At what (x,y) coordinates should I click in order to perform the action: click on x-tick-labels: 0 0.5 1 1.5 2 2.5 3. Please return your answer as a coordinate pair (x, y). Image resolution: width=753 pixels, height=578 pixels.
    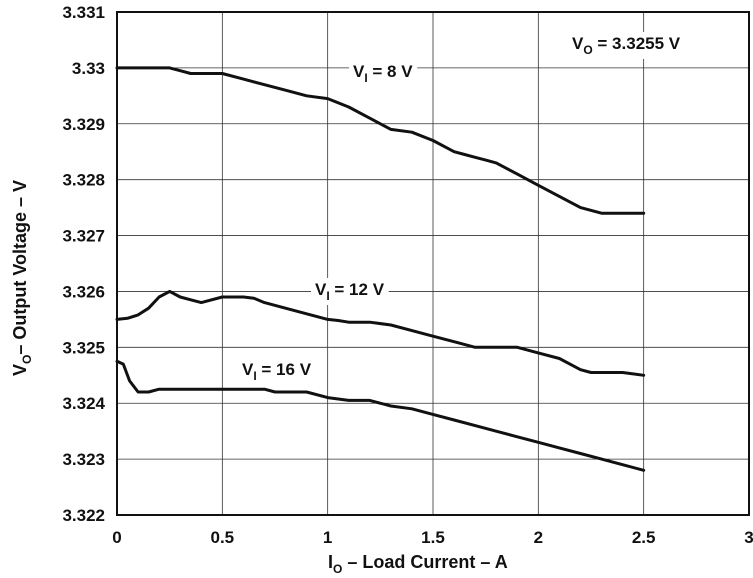
    Looking at the image, I should click on (432, 537).